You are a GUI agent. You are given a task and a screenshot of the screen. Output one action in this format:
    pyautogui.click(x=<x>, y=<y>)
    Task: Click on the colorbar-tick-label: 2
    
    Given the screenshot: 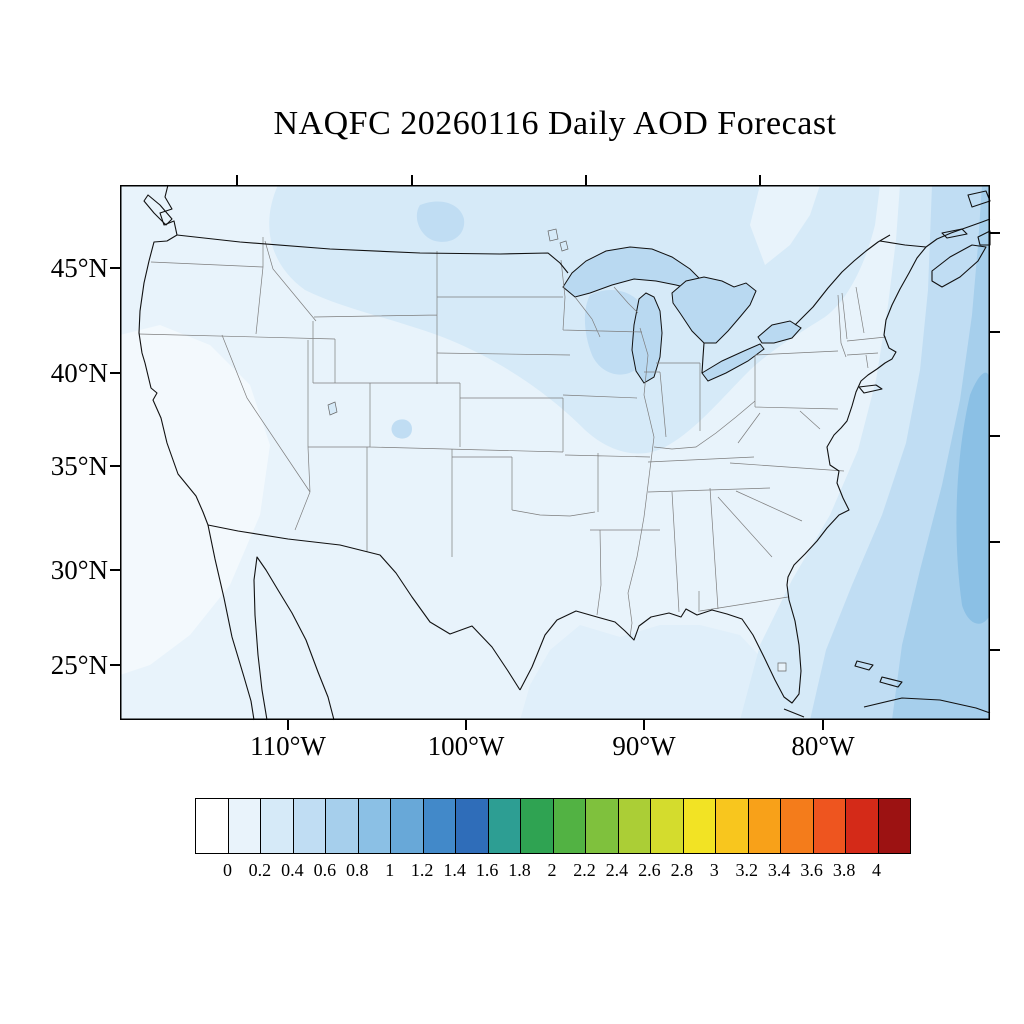 What is the action you would take?
    pyautogui.click(x=552, y=870)
    